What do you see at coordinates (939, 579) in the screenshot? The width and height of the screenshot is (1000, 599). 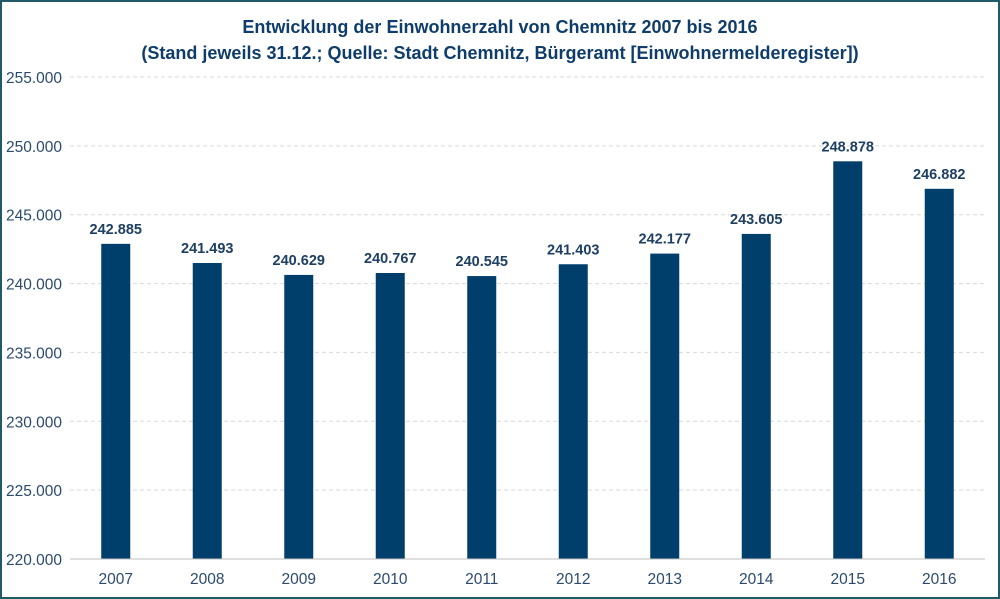 I see `x-tick-label: 2016` at bounding box center [939, 579].